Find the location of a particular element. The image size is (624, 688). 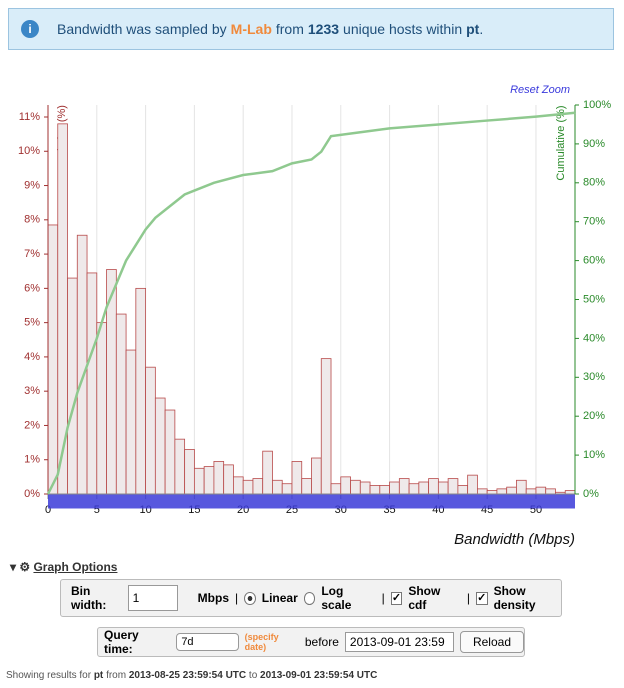

banner-text: Bandwidth was sampled by is located at coordinates (142, 29).